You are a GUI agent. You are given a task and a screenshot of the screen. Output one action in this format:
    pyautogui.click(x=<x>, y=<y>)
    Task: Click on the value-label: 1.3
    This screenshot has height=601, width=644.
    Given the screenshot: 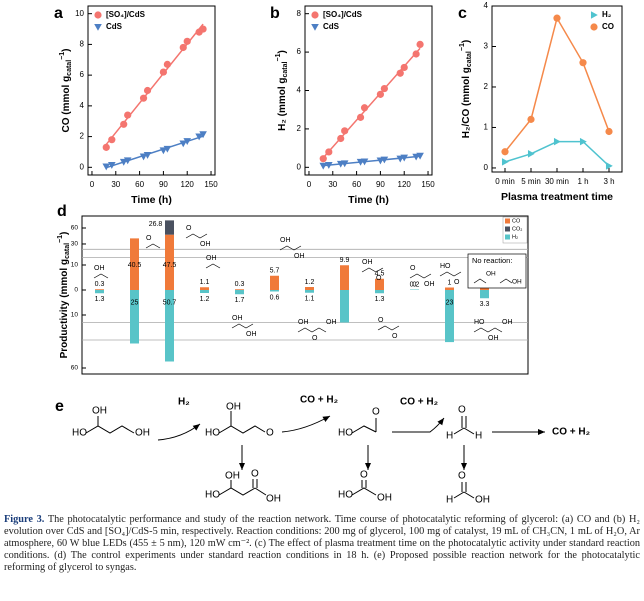 What is the action you would take?
    pyautogui.click(x=100, y=299)
    